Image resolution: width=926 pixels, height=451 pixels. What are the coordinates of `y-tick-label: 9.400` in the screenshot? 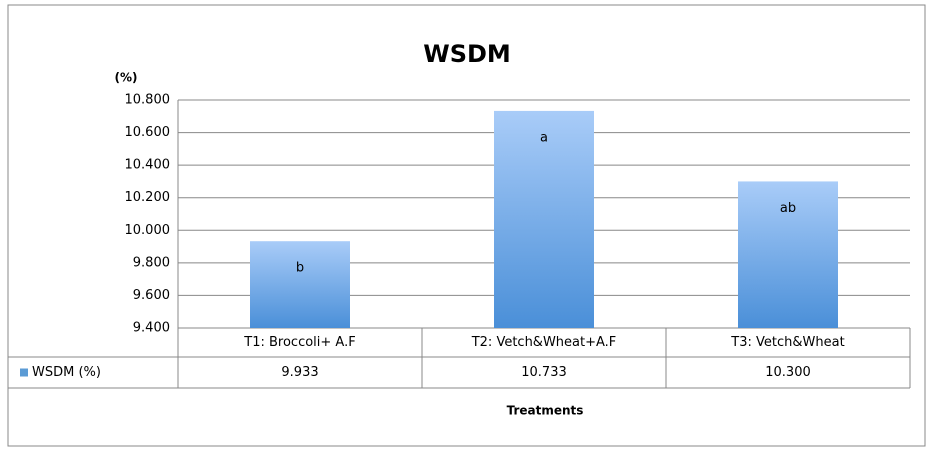 It's located at (151, 328).